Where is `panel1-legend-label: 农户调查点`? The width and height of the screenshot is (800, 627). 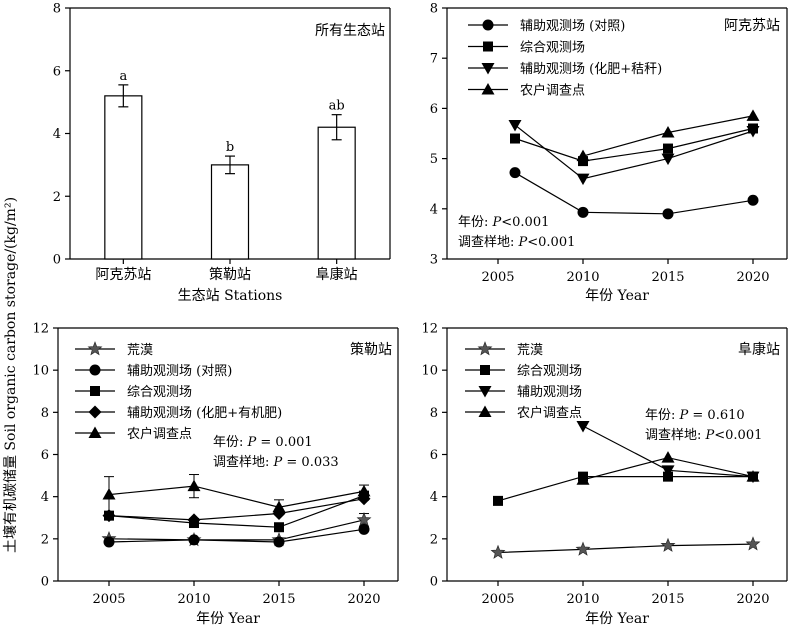 panel1-legend-label: 农户调查点 is located at coordinates (552, 91).